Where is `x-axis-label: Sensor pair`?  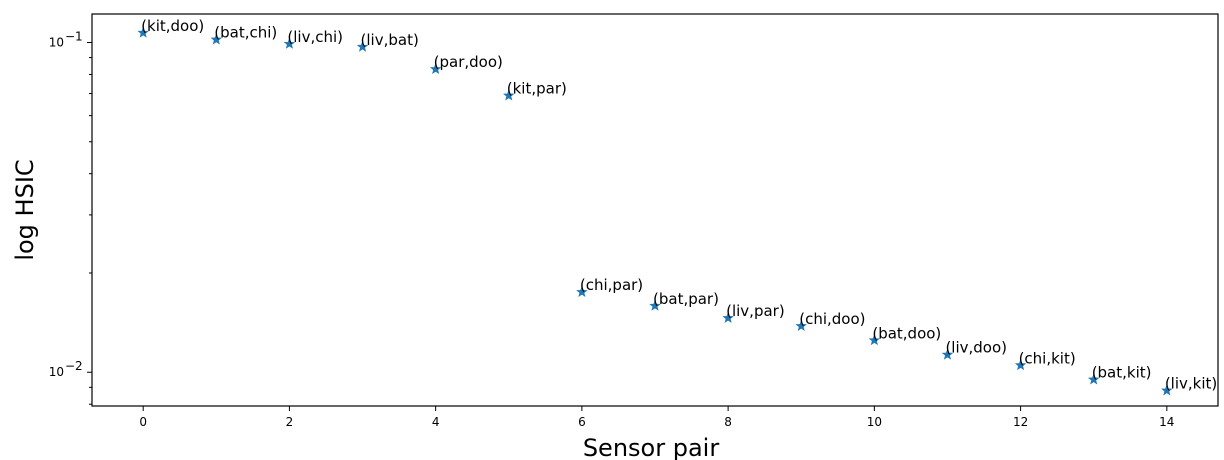 x-axis-label: Sensor pair is located at coordinates (651, 447).